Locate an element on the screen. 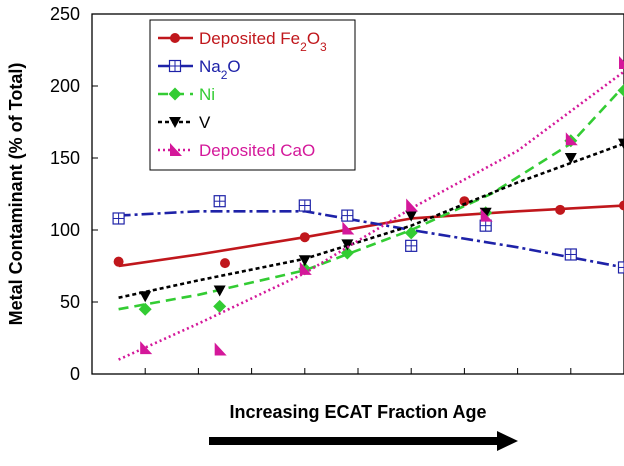 The image size is (624, 466). y-tick-label: 200 is located at coordinates (65, 86).